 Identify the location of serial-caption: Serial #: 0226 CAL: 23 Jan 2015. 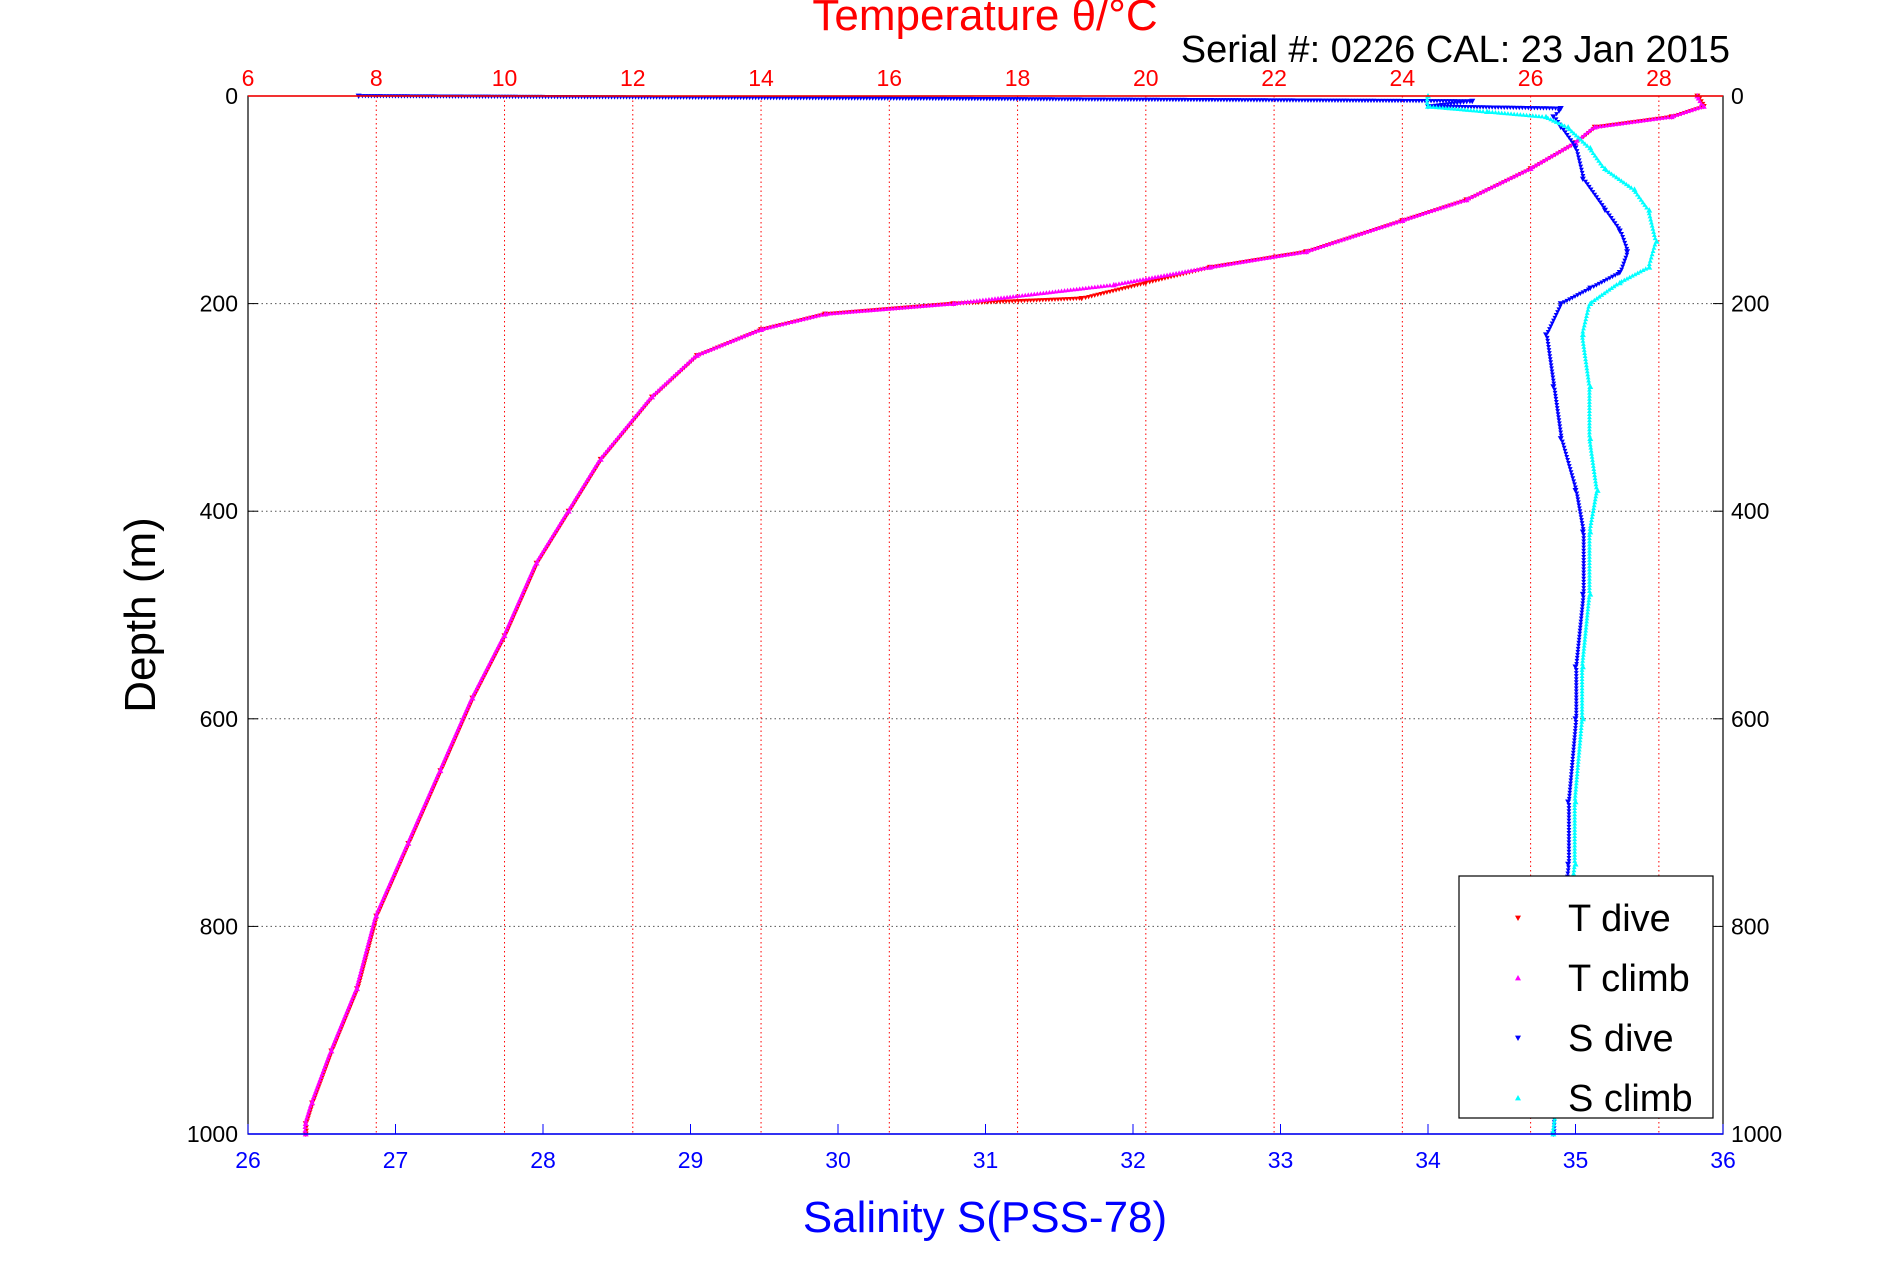
(1455, 50).